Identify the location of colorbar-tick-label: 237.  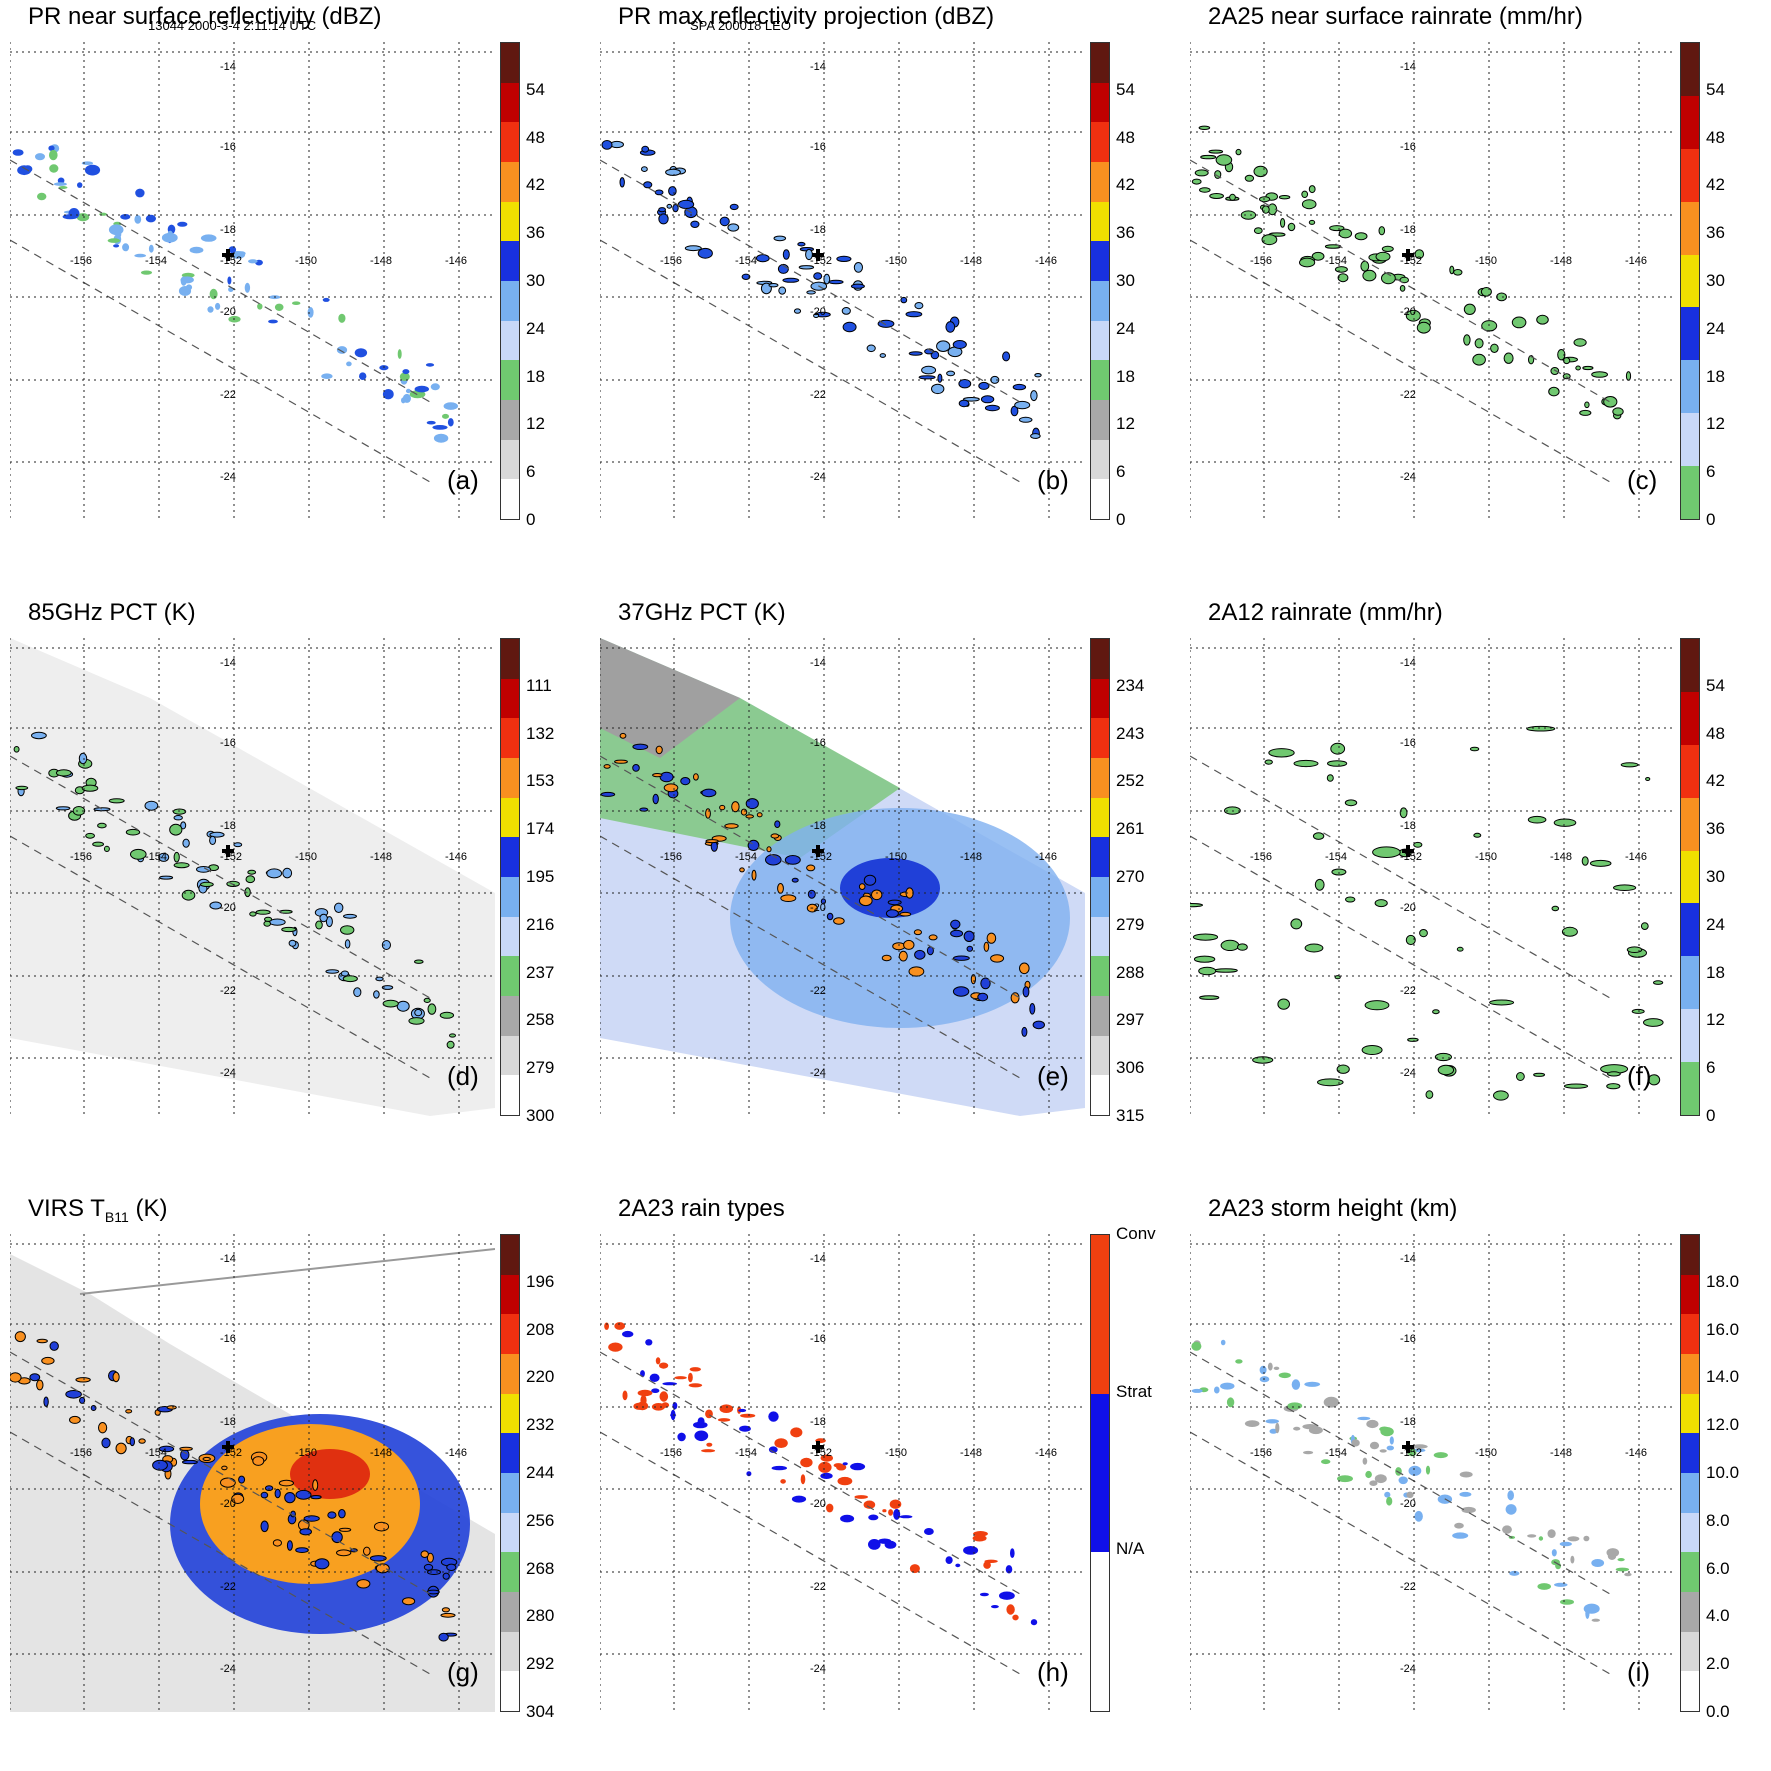
(540, 972).